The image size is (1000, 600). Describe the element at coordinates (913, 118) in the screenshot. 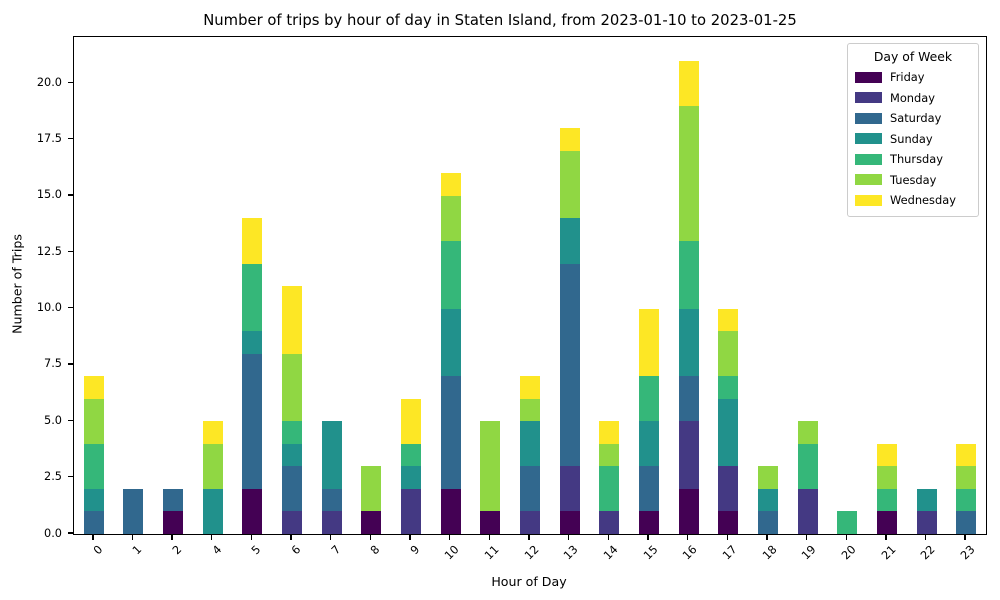

I see `legend-item-saturday: Saturday` at that location.